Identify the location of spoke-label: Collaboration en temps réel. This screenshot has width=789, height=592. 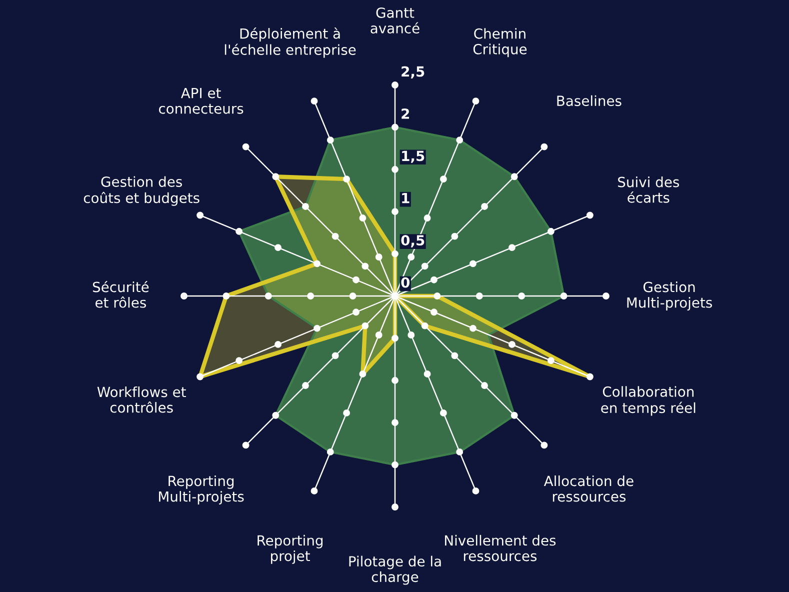
(648, 401).